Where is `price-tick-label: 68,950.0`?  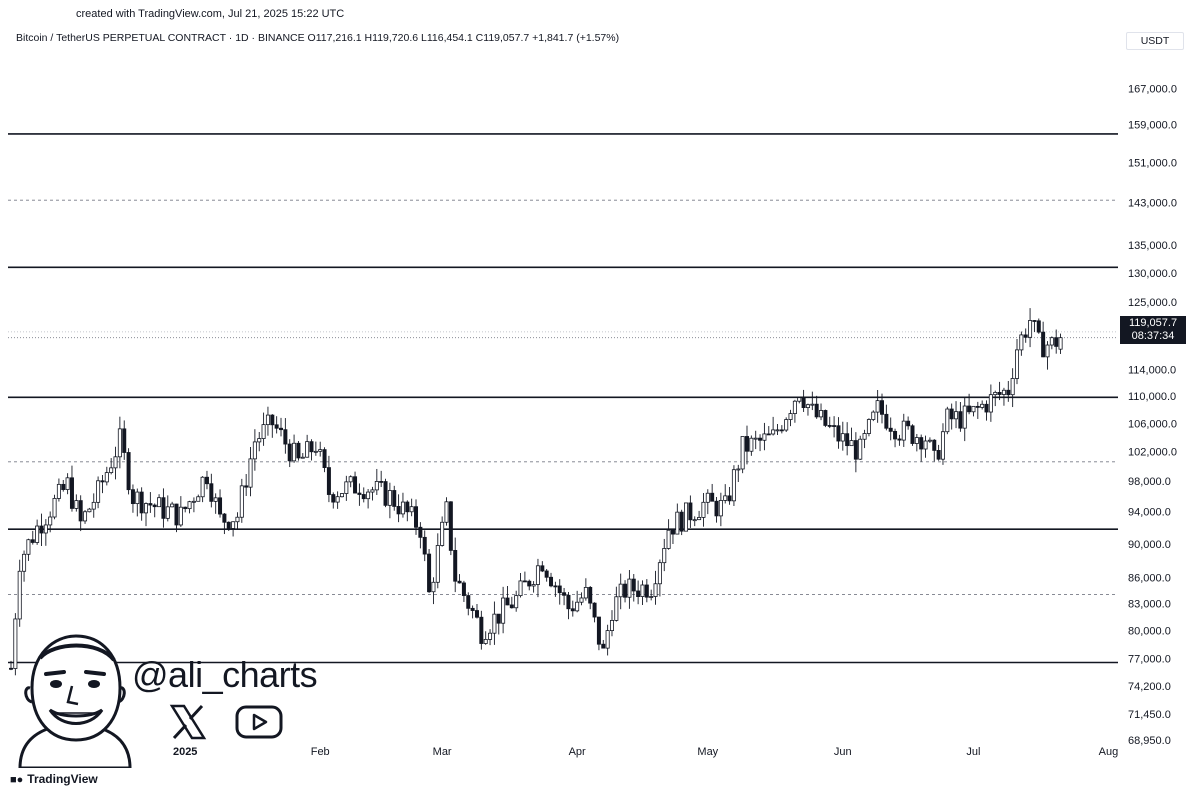 price-tick-label: 68,950.0 is located at coordinates (1149, 741).